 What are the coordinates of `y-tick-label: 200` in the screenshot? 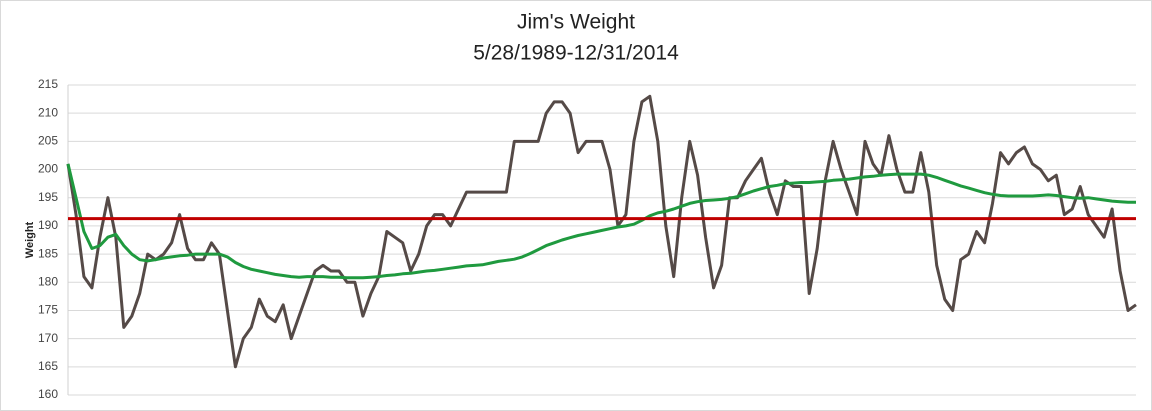 It's located at (48, 169).